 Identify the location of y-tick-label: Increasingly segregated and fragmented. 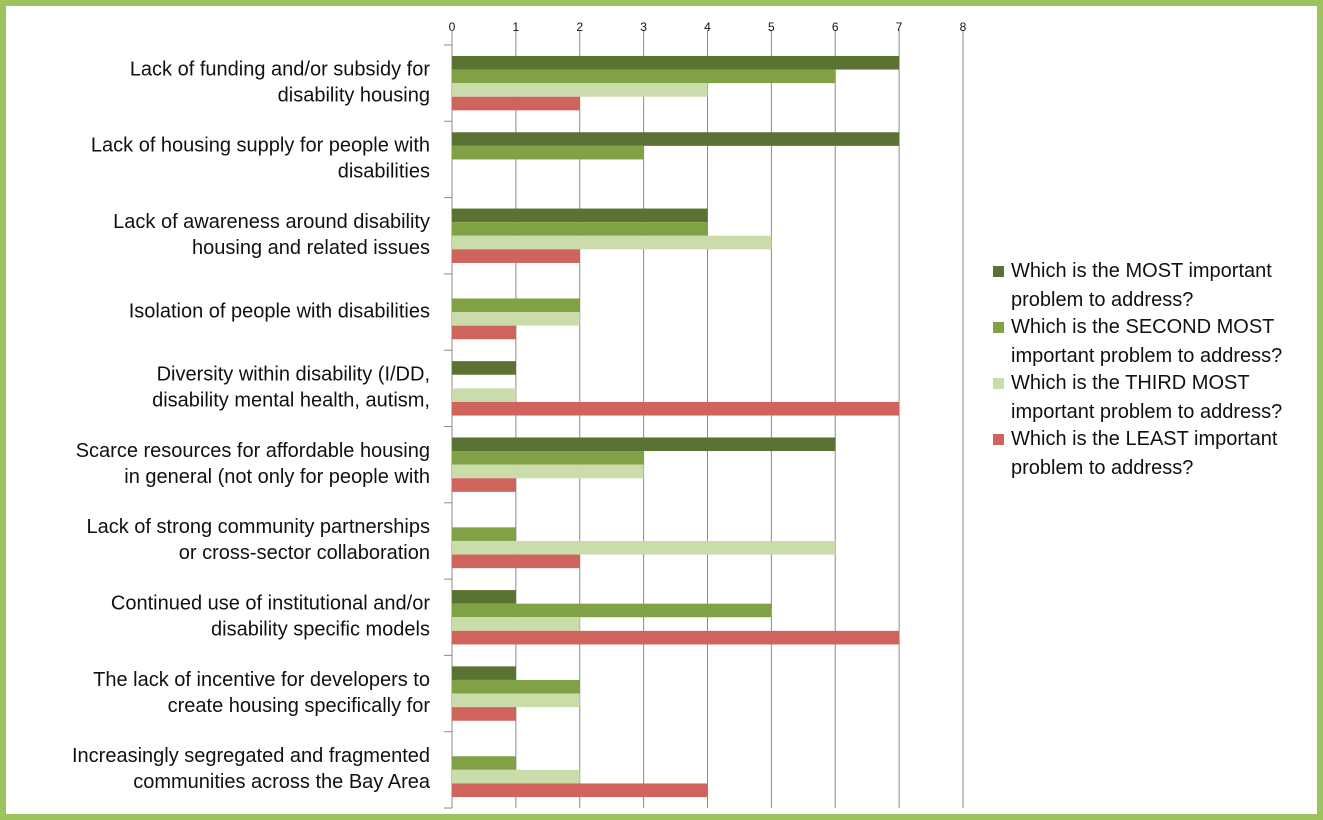
(251, 756).